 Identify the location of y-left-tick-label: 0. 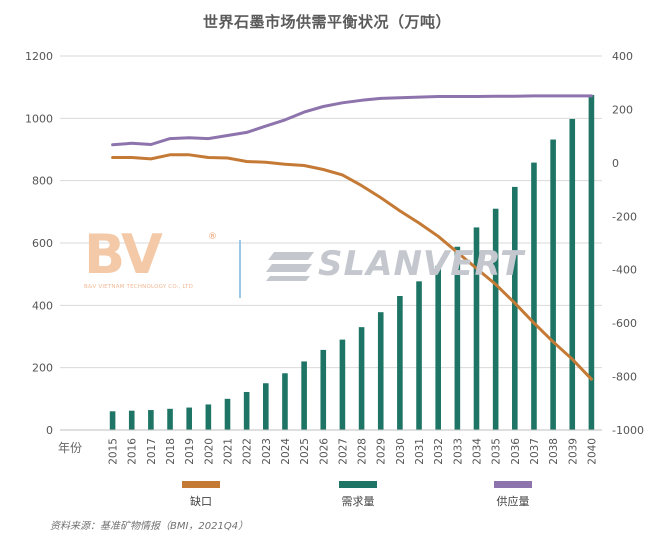
(49, 430).